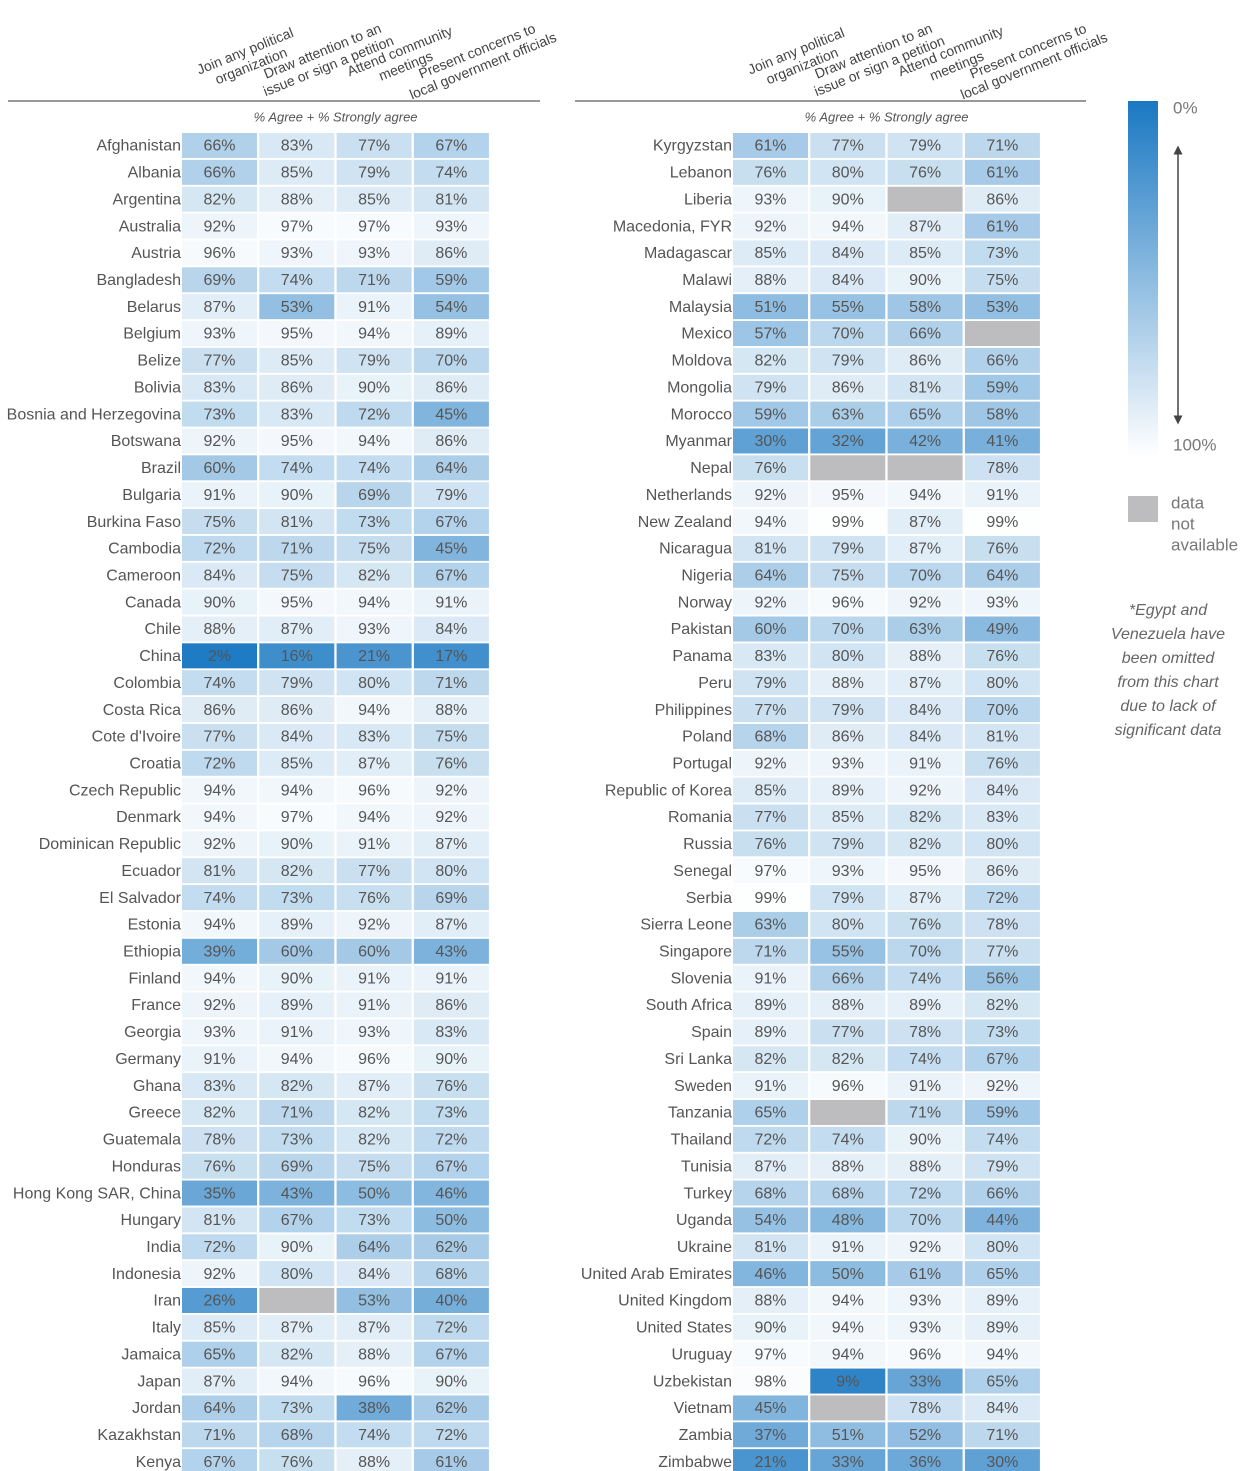 The width and height of the screenshot is (1247, 1471). I want to click on cell-label: 38%, so click(374, 1408).